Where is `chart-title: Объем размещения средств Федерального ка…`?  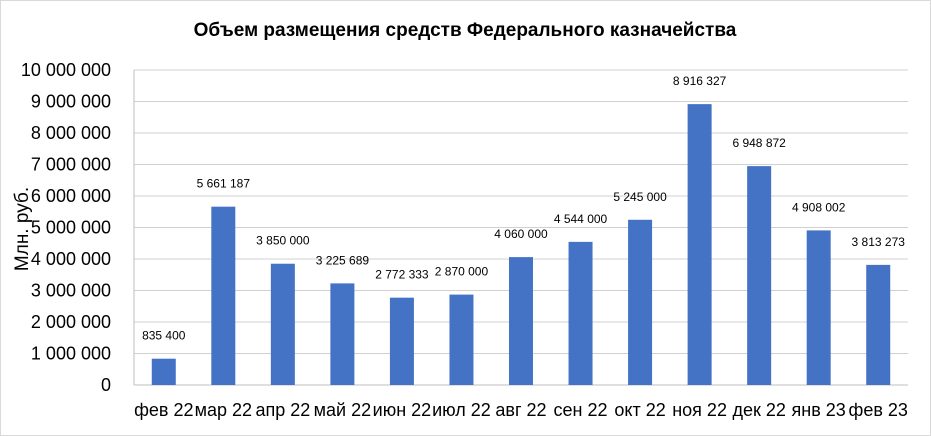
chart-title: Объем размещения средств Федерального ка… is located at coordinates (465, 30).